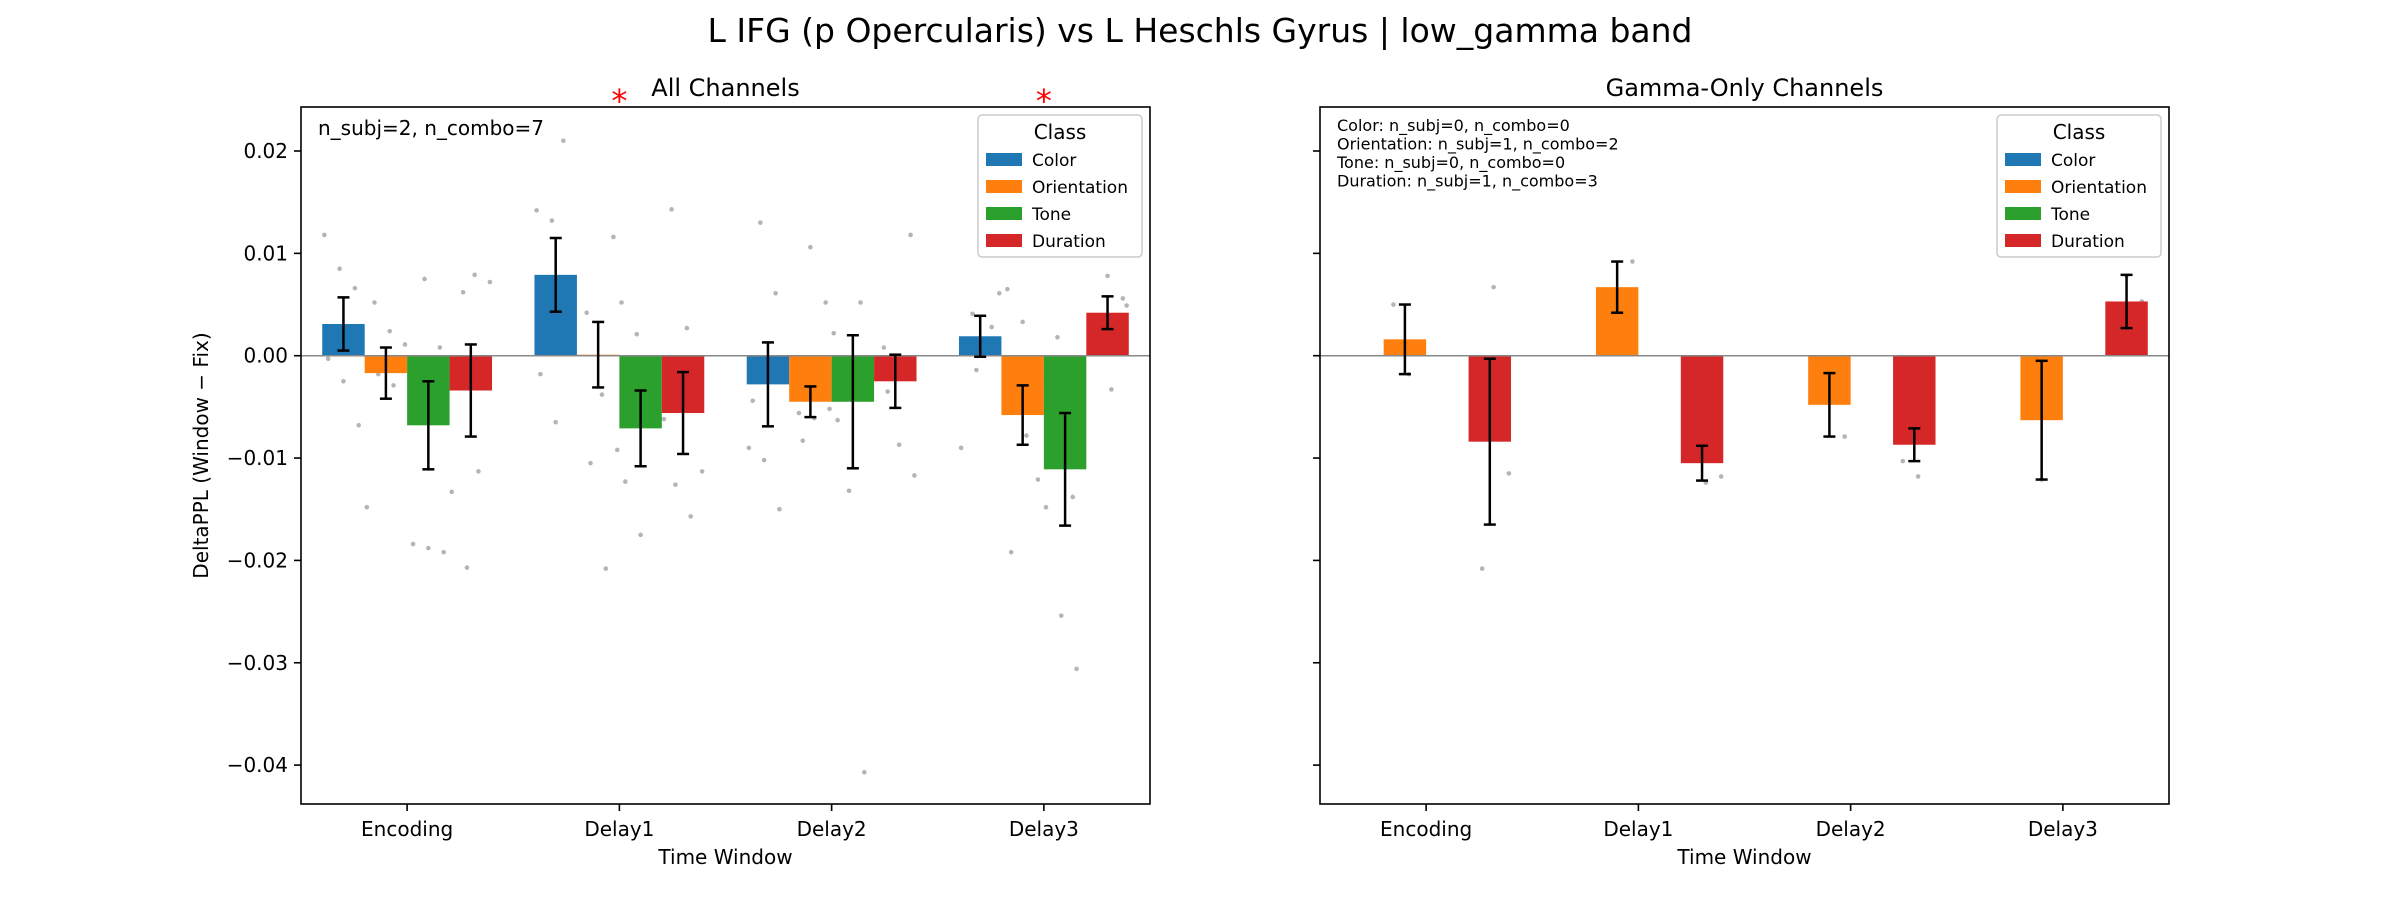 The width and height of the screenshot is (2400, 900). Describe the element at coordinates (431, 128) in the screenshot. I see `annotation-text: n_subj=2, n_combo=7` at that location.